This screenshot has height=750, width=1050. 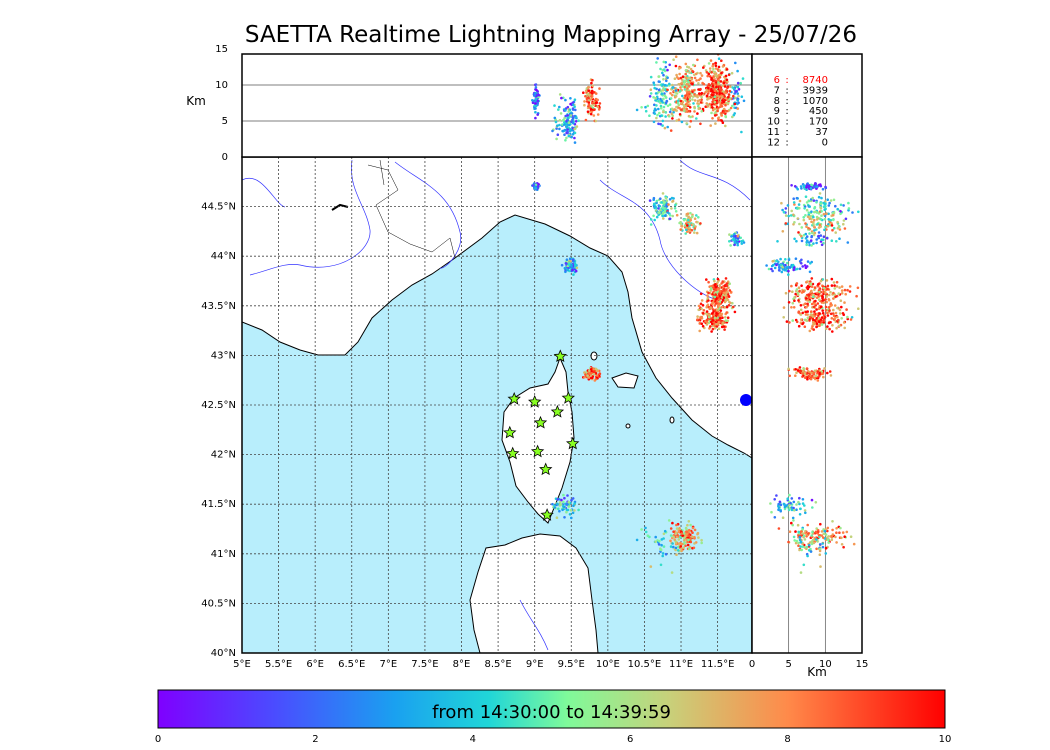 I want to click on latitude-tick-label: 42.5°N, so click(x=218, y=405).